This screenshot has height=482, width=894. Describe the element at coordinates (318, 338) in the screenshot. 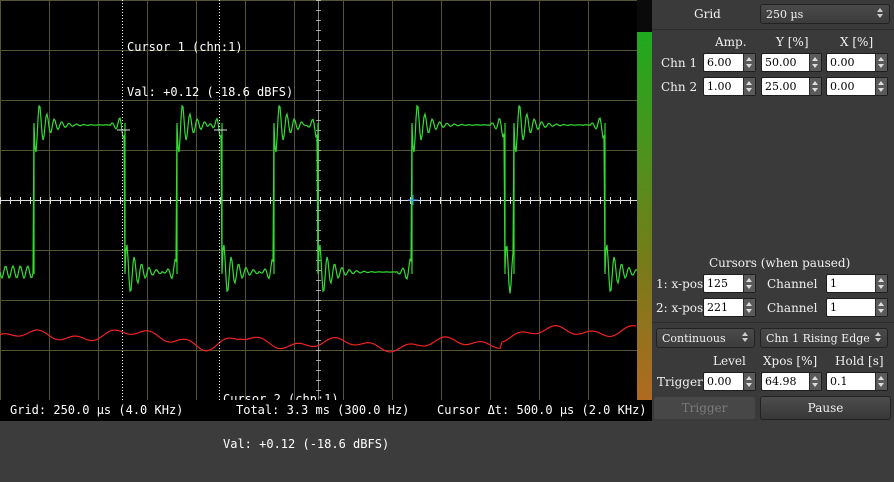

I see `channel-2-waveform` at that location.